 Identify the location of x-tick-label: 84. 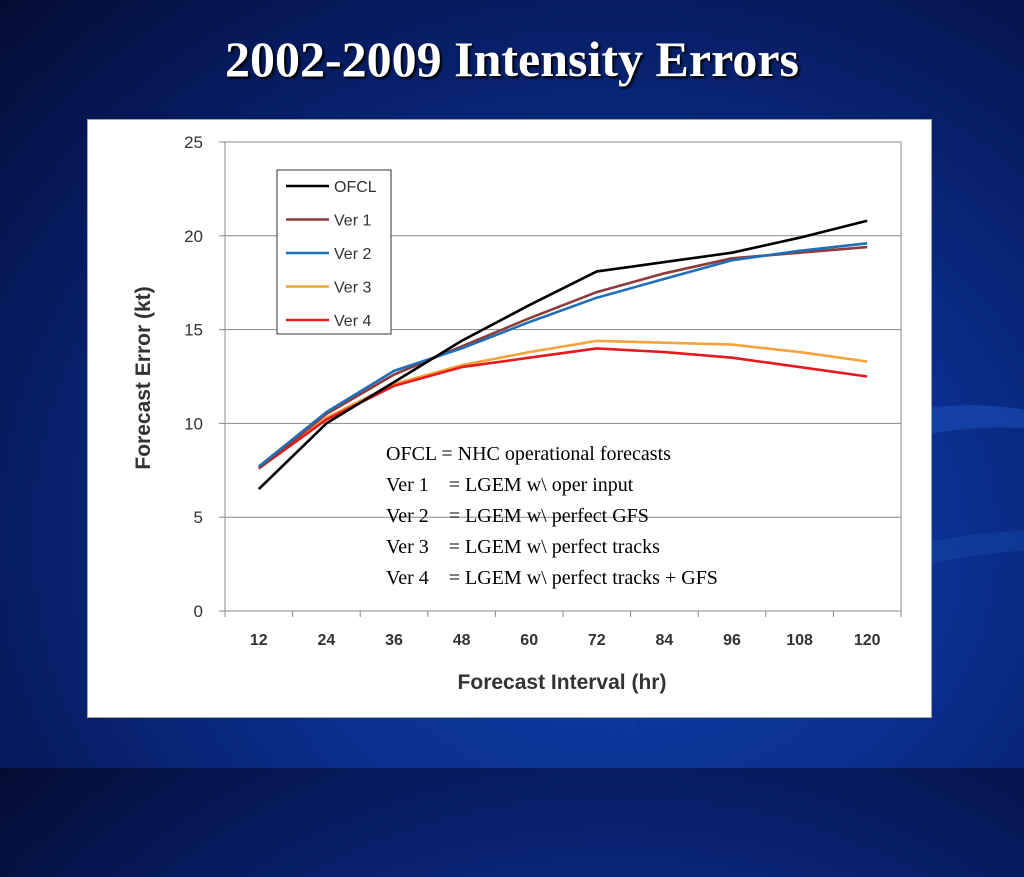
(665, 640).